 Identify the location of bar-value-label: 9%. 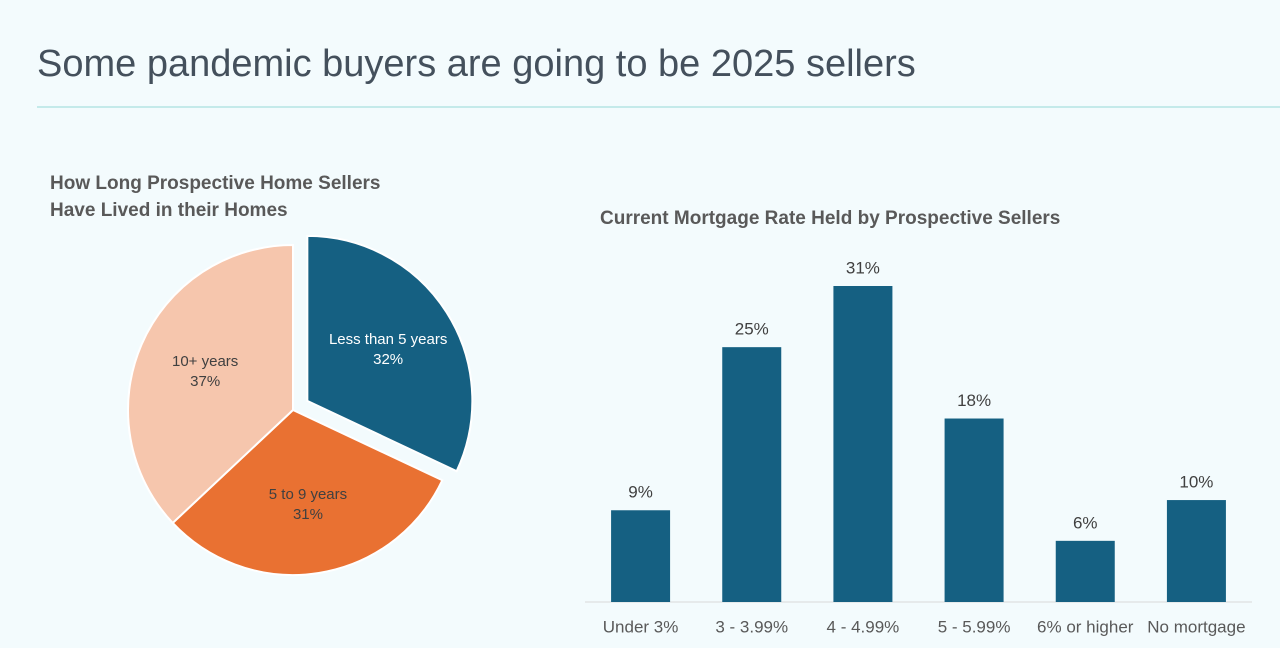
(640, 492).